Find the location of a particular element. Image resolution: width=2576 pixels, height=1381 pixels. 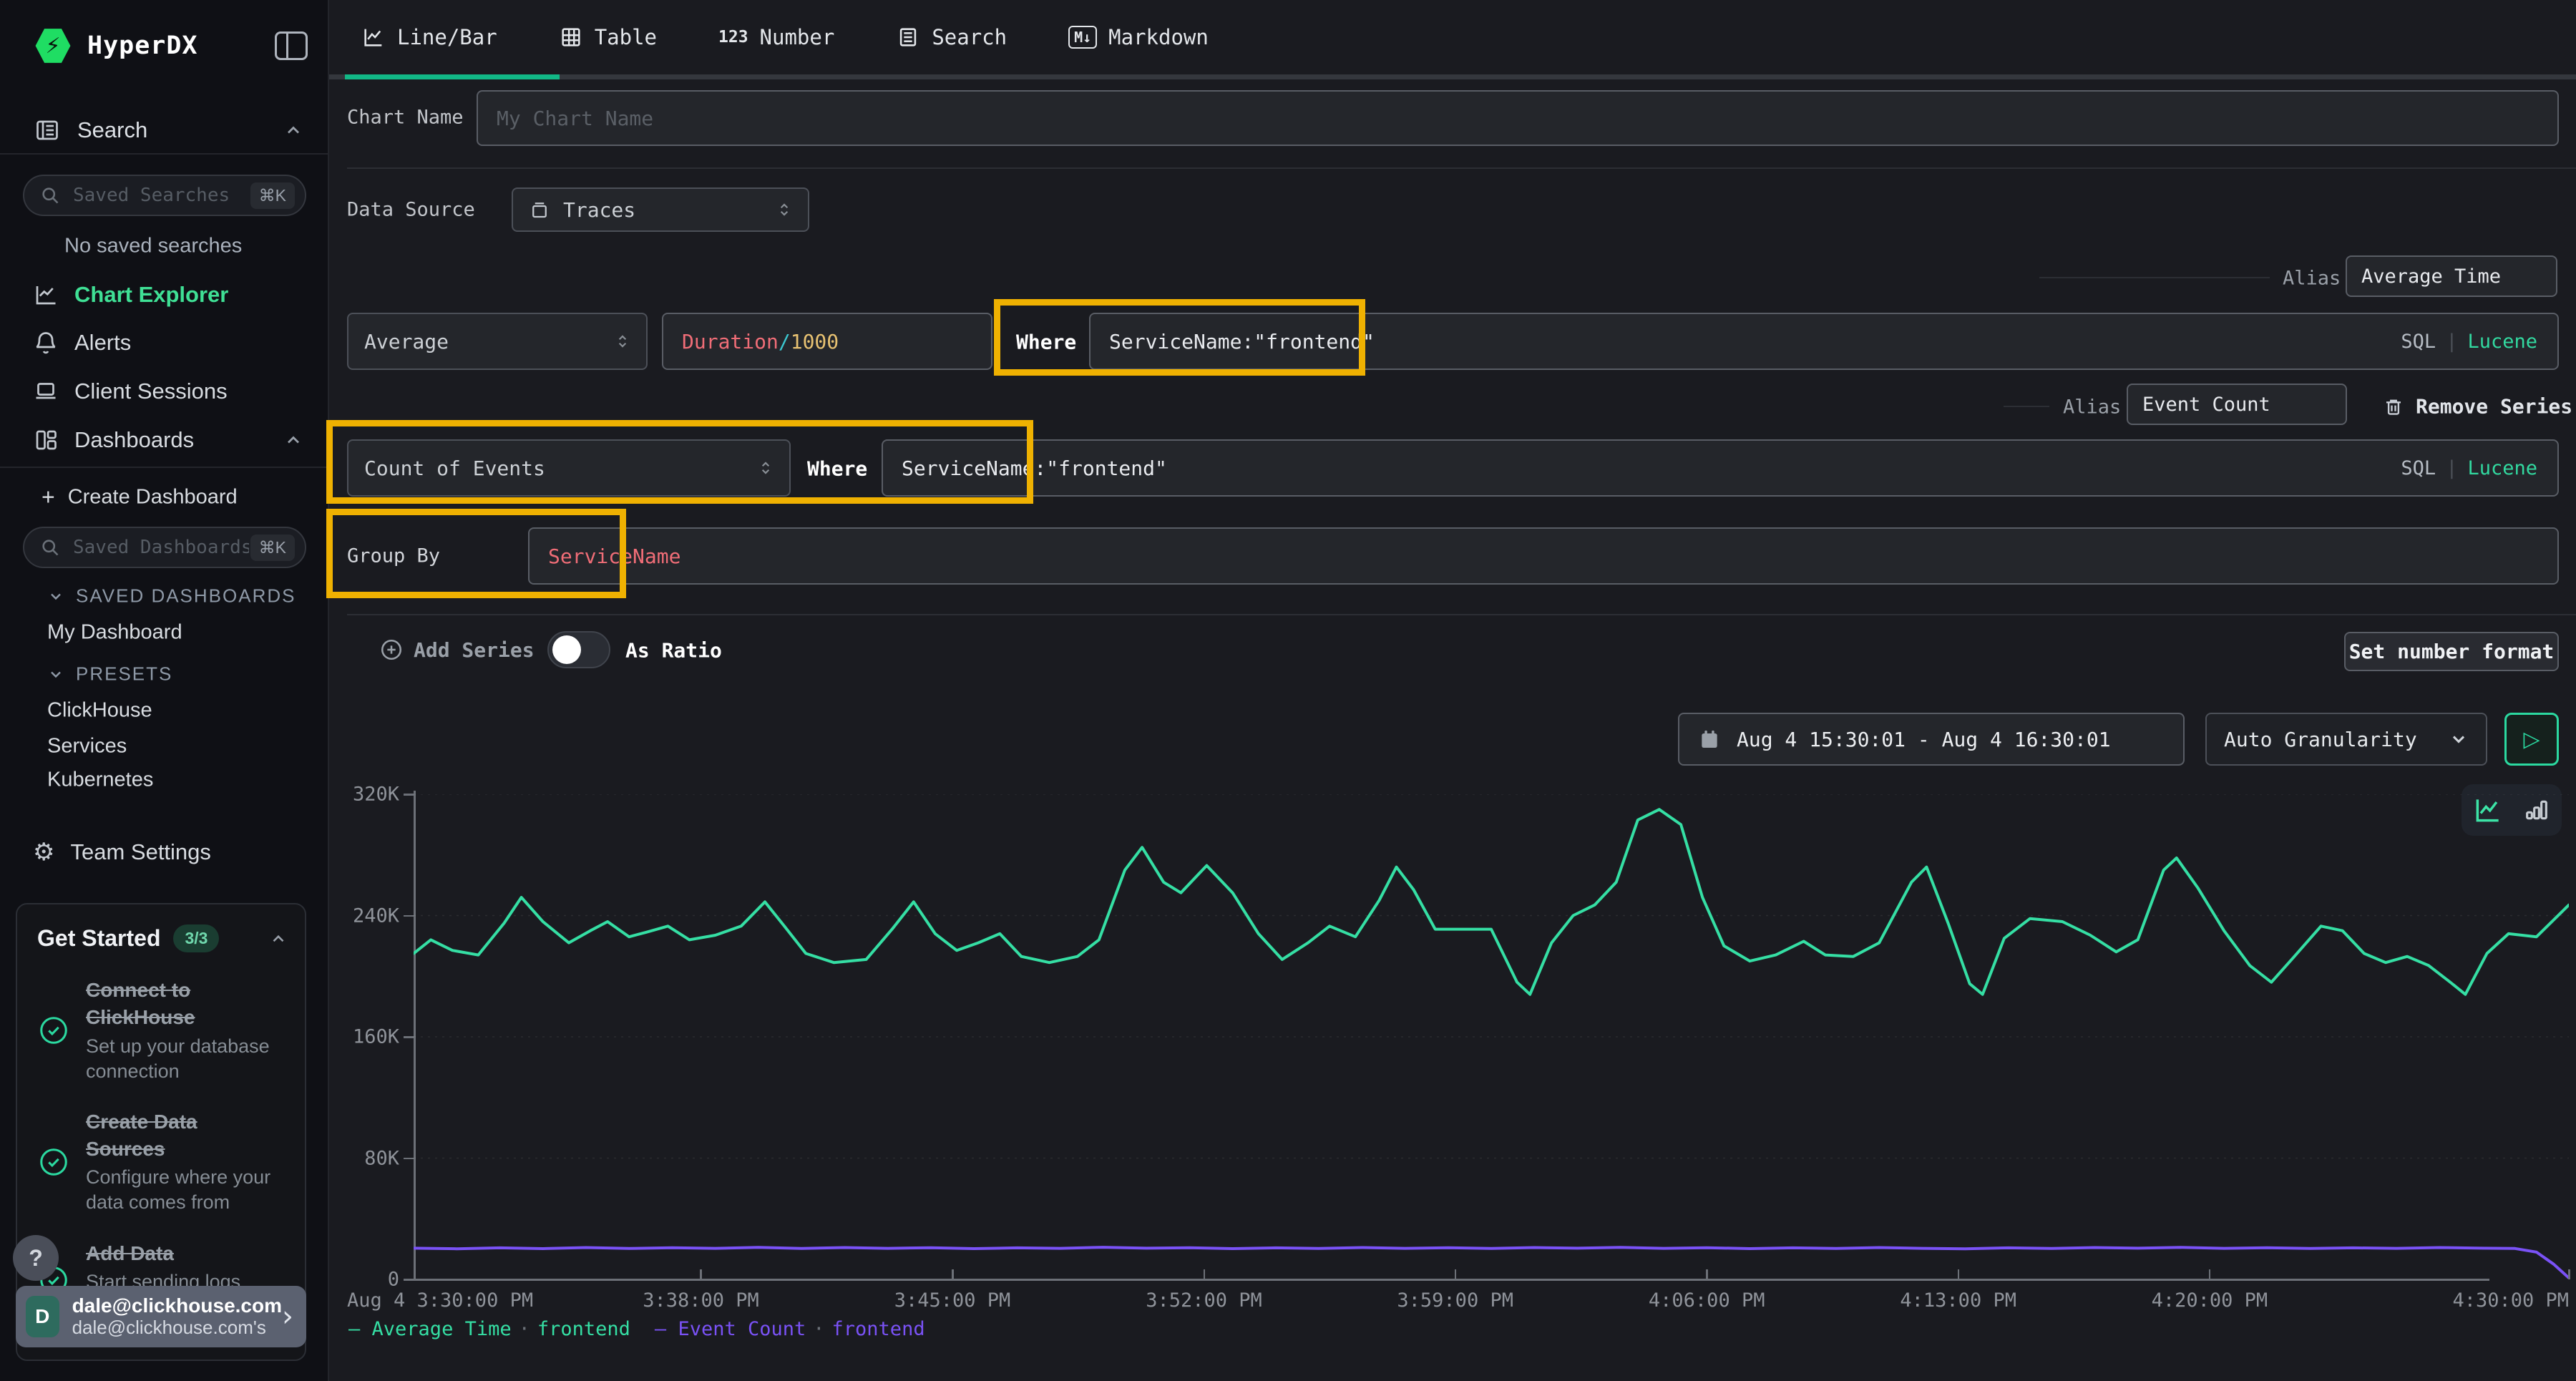

database-icon is located at coordinates (539, 209).